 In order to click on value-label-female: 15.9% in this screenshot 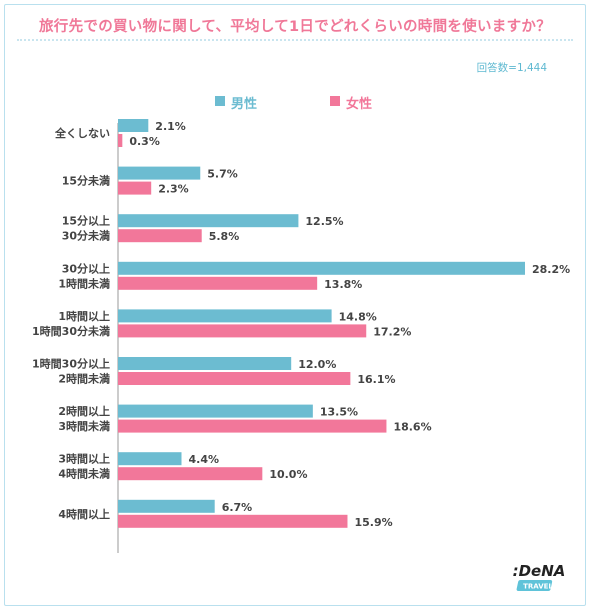, I will do `click(373, 522)`.